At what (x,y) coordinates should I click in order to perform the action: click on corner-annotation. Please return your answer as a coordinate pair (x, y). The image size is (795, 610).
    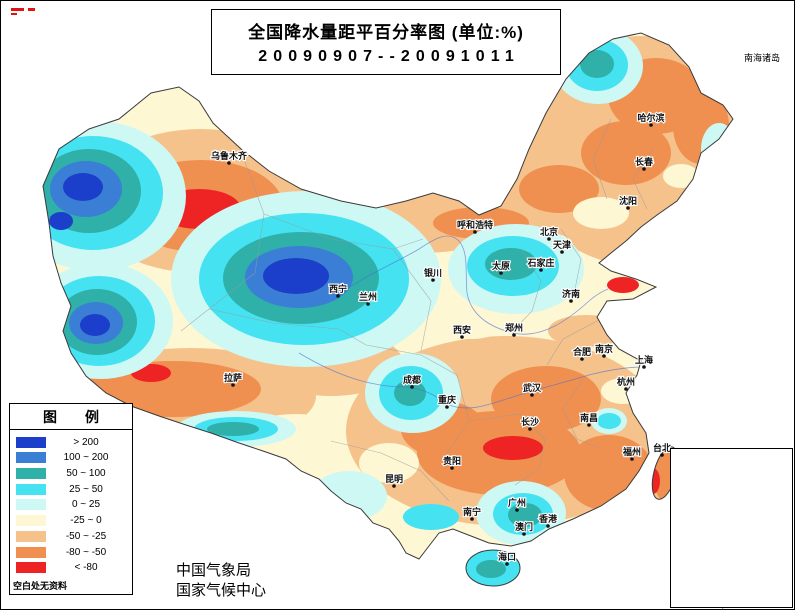
    Looking at the image, I should click on (23, 11).